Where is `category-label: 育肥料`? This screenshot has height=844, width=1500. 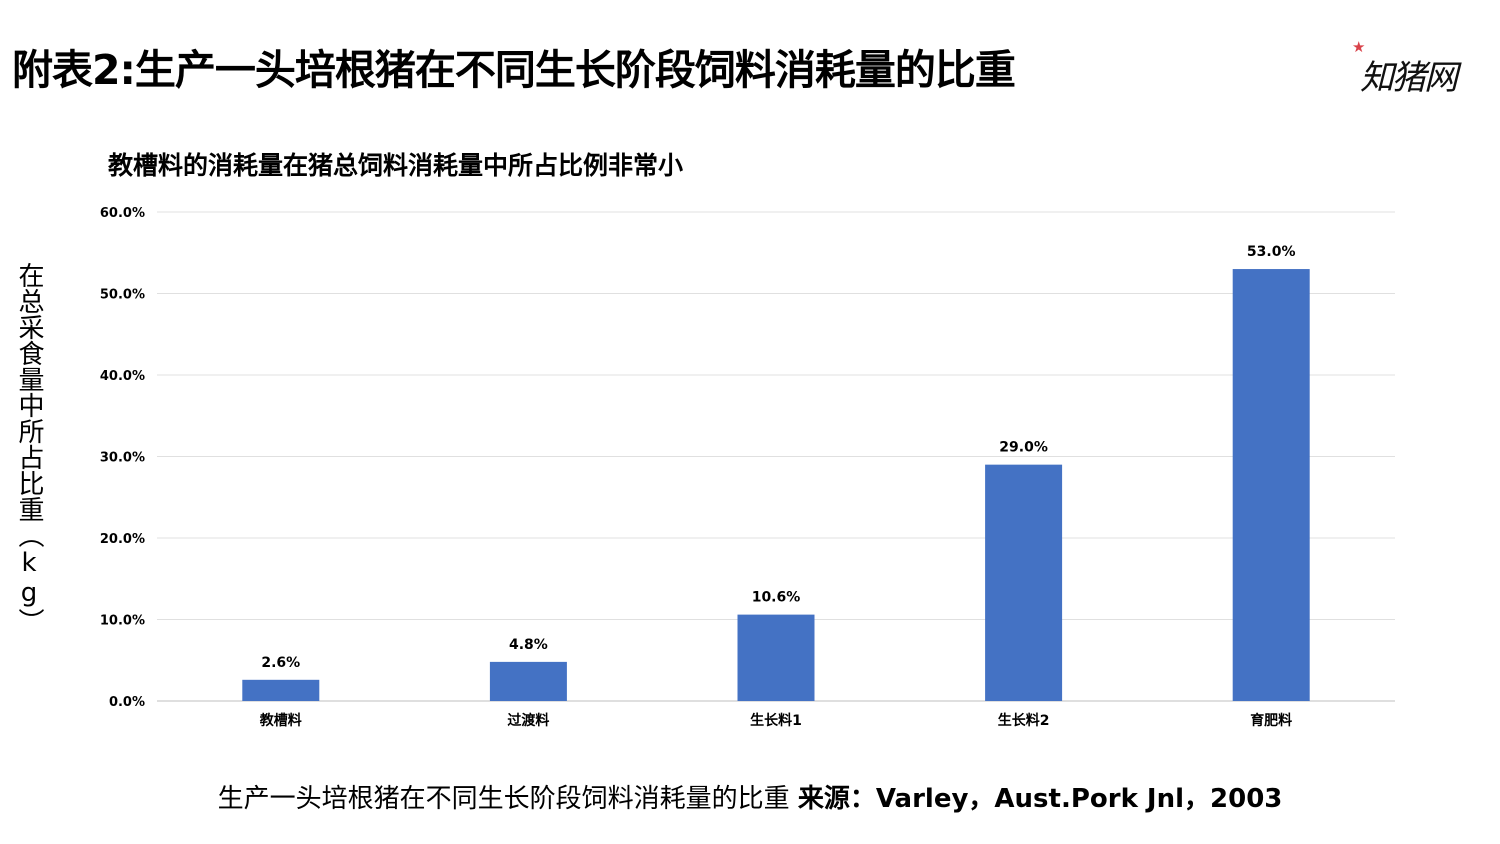 category-label: 育肥料 is located at coordinates (1271, 720).